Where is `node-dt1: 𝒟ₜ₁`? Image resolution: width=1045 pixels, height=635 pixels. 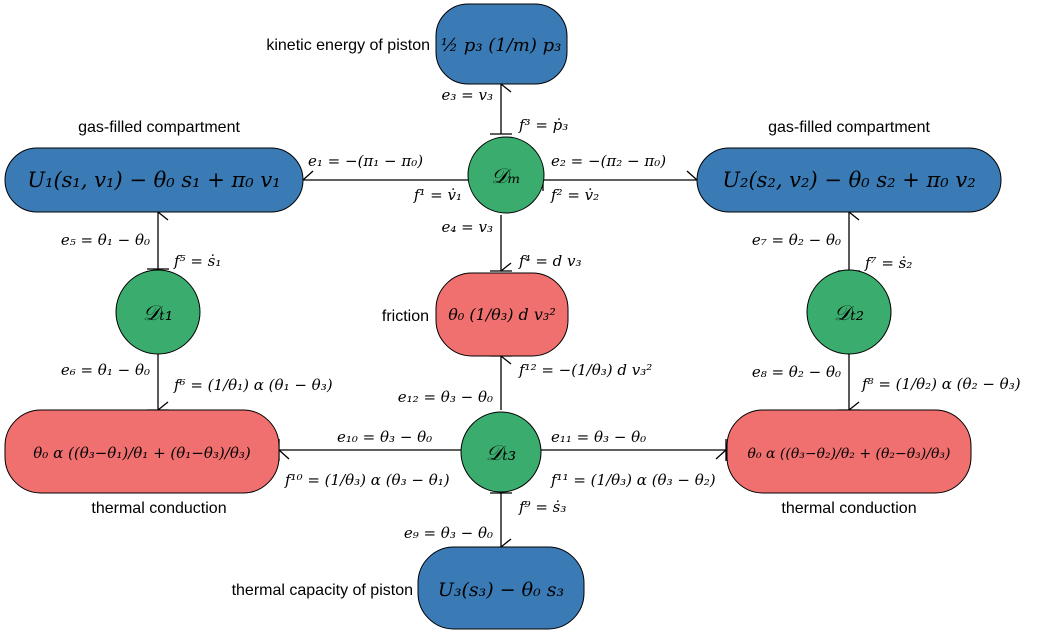
node-dt1: 𝒟ₜ₁ is located at coordinates (158, 312).